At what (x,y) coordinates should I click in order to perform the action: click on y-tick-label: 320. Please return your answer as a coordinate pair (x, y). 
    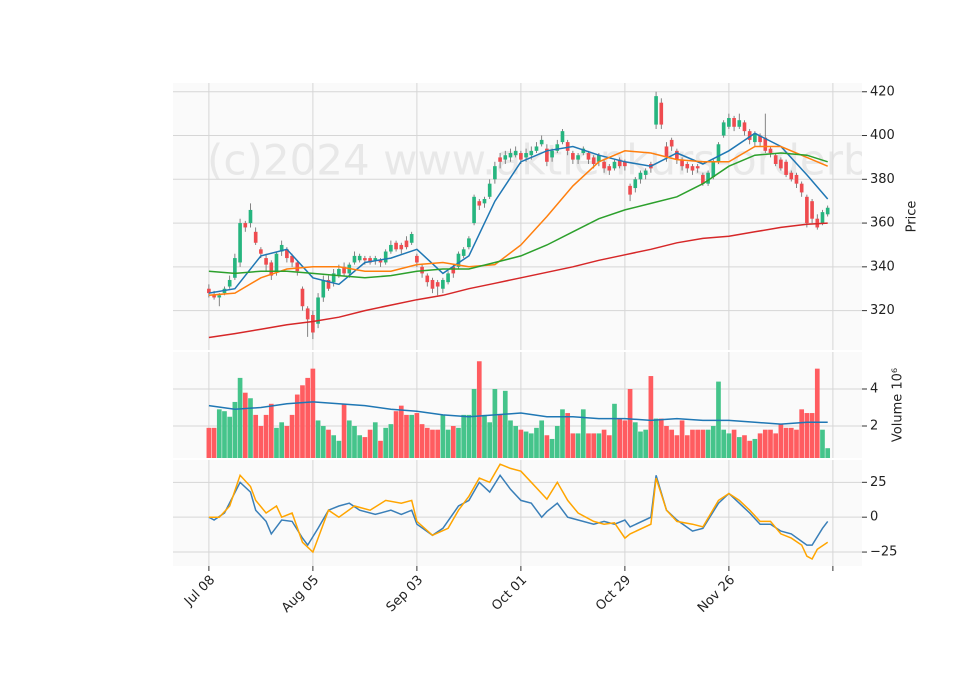
    Looking at the image, I should click on (882, 310).